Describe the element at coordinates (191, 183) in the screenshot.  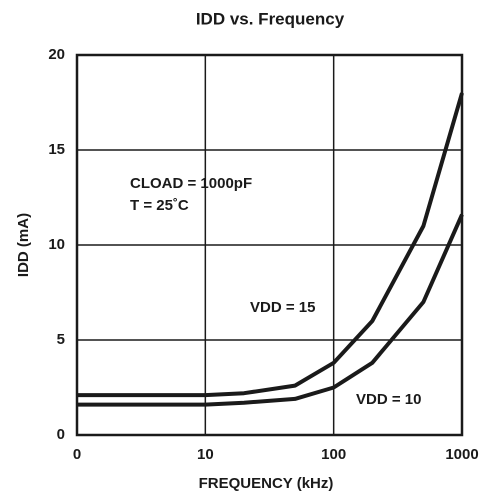
I see `annotation: CLOAD = 1000pF` at that location.